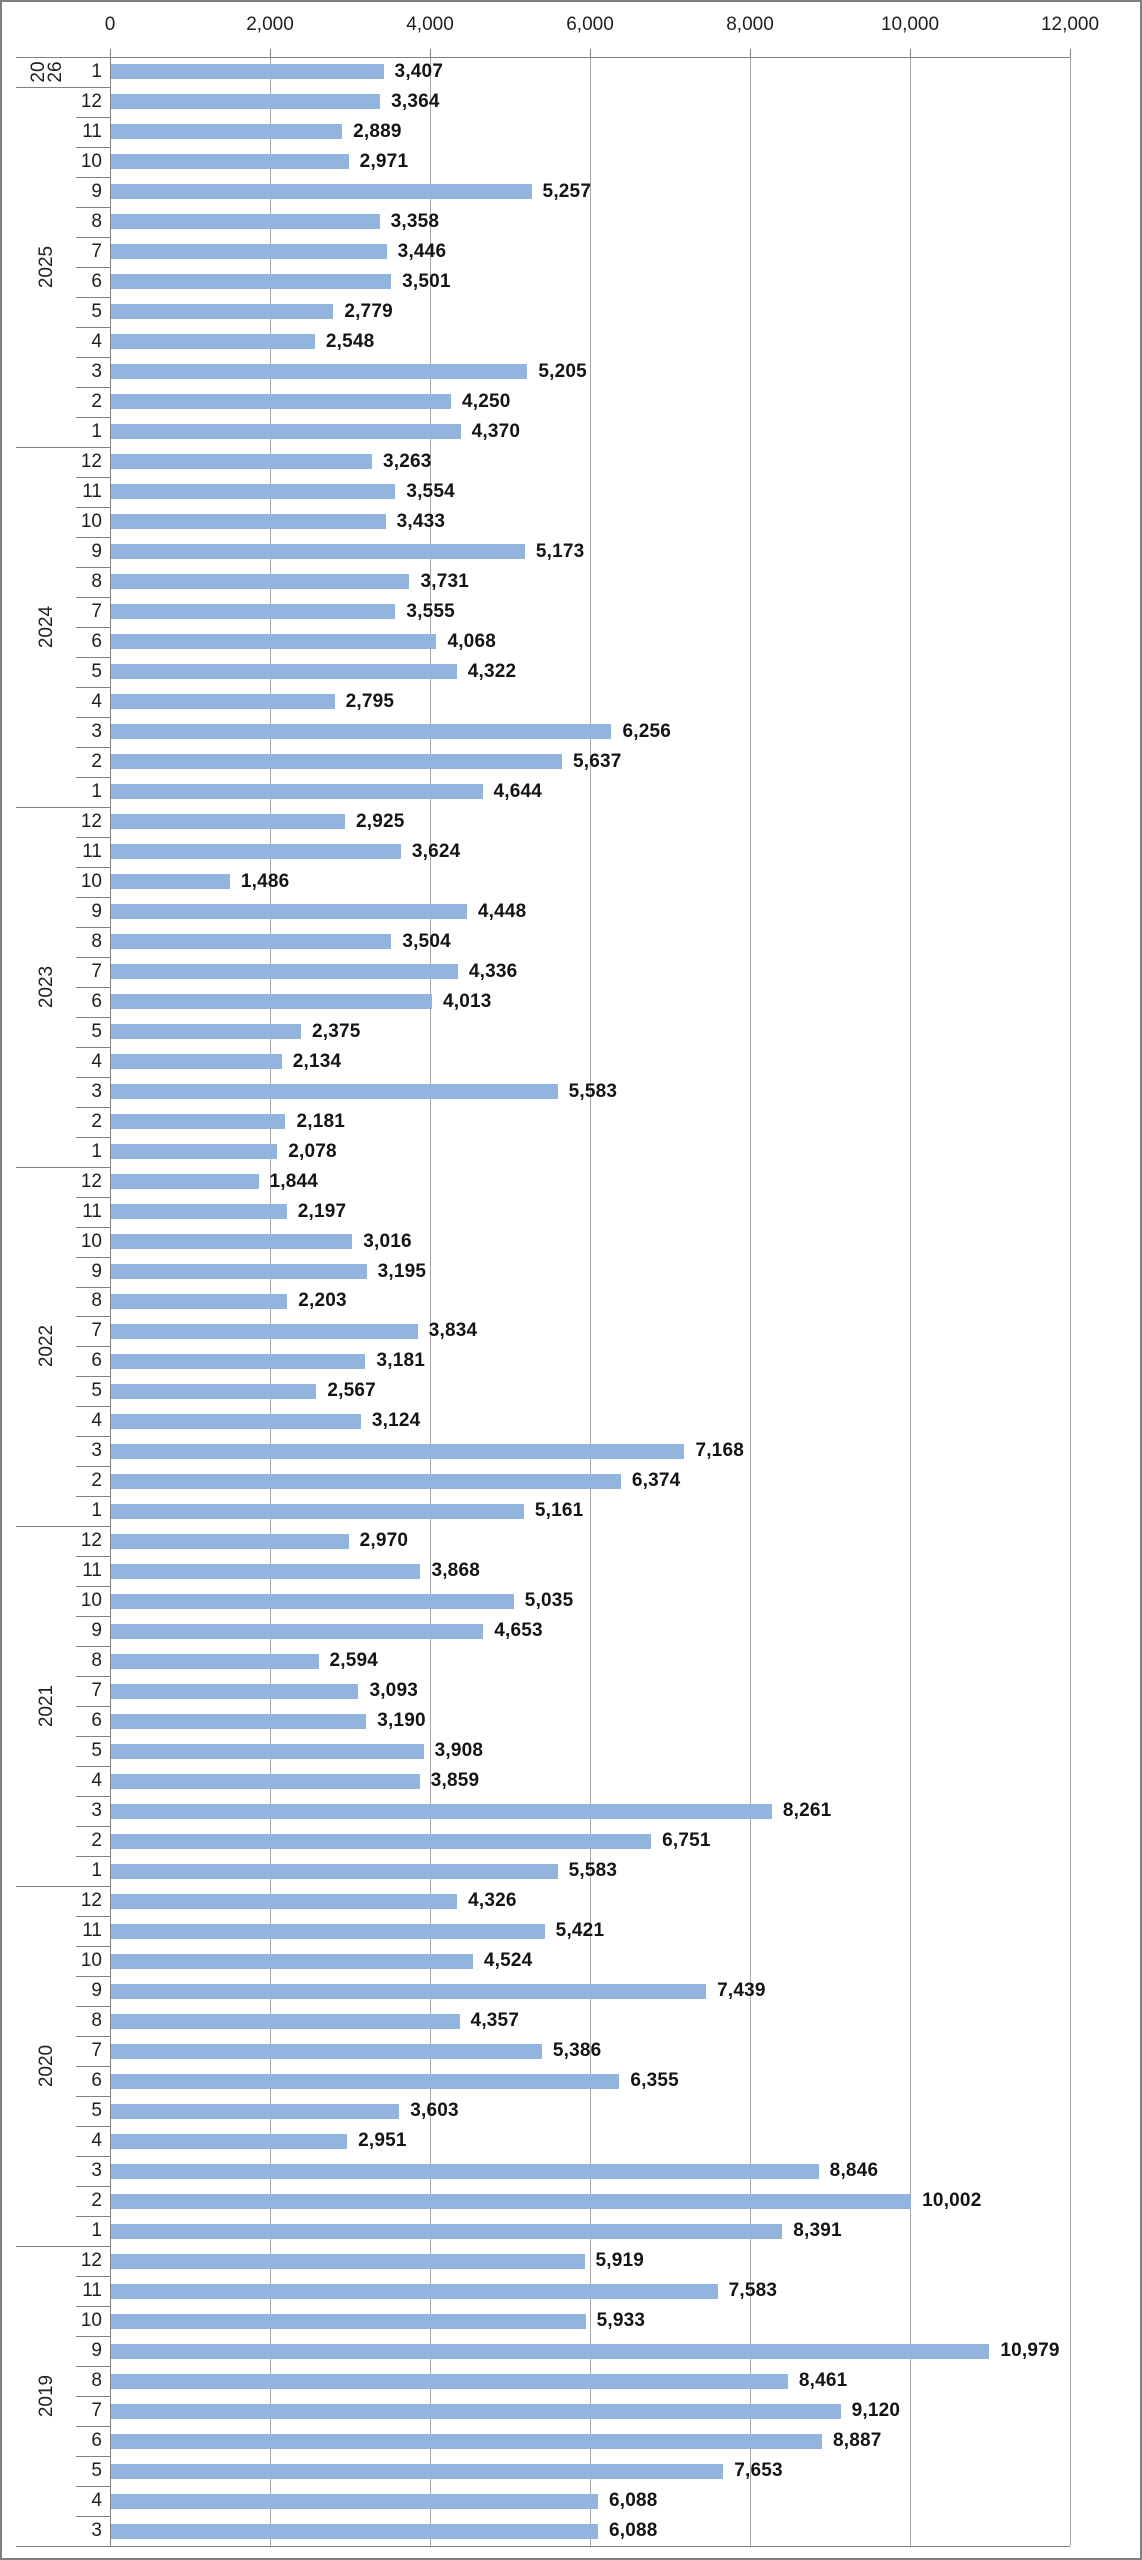  Describe the element at coordinates (354, 1661) in the screenshot. I see `bar-value-label: 2,594` at that location.